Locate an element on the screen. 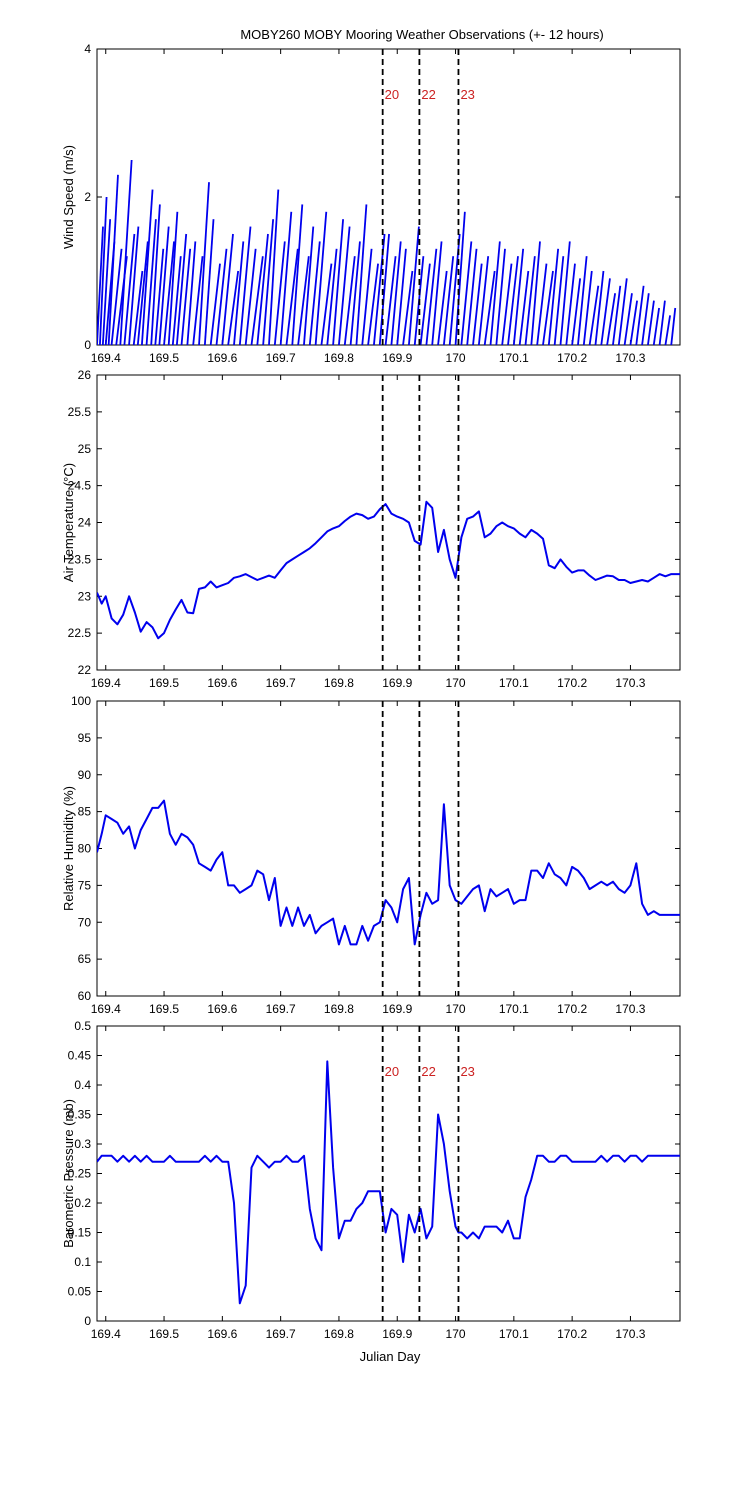 The height and width of the screenshot is (1500, 750). y-tick-label: 0.05 is located at coordinates (80, 1292).